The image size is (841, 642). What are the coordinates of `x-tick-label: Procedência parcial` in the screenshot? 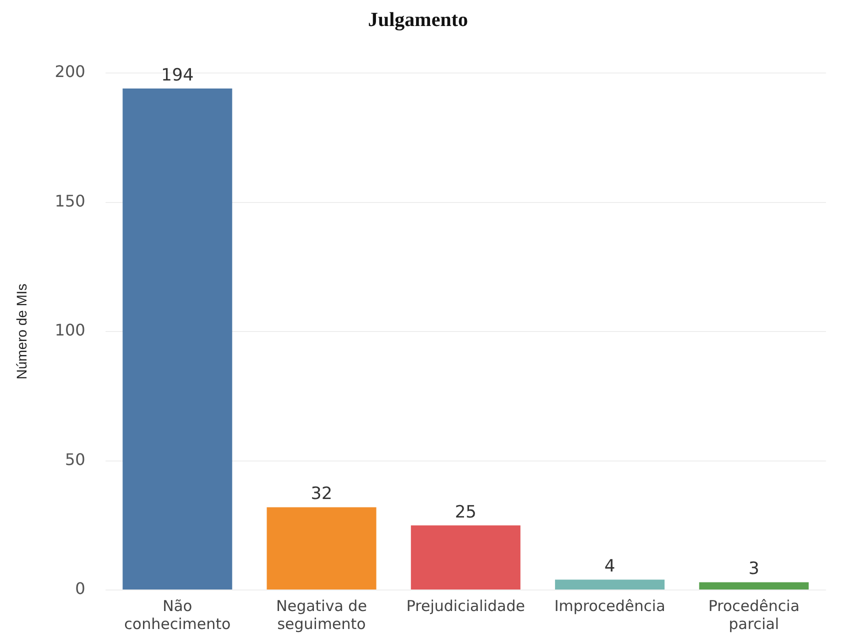 It's located at (754, 614).